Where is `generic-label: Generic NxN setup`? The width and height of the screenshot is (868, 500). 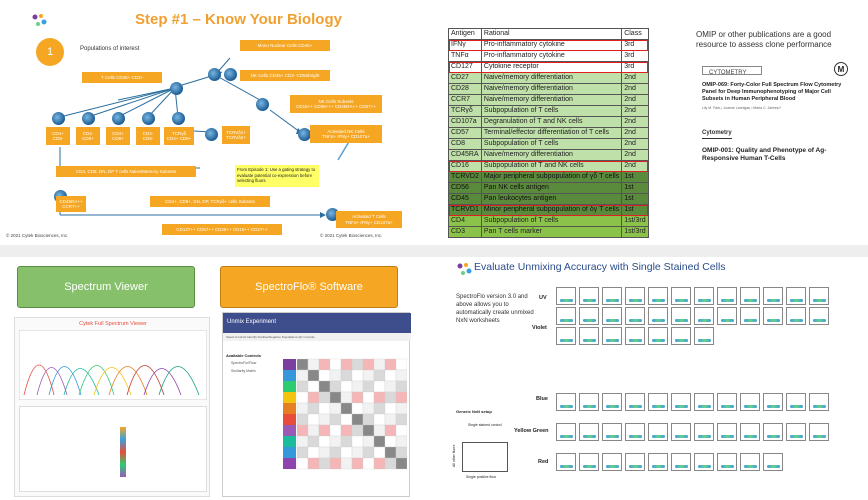 generic-label: Generic NxN setup is located at coordinates (474, 411).